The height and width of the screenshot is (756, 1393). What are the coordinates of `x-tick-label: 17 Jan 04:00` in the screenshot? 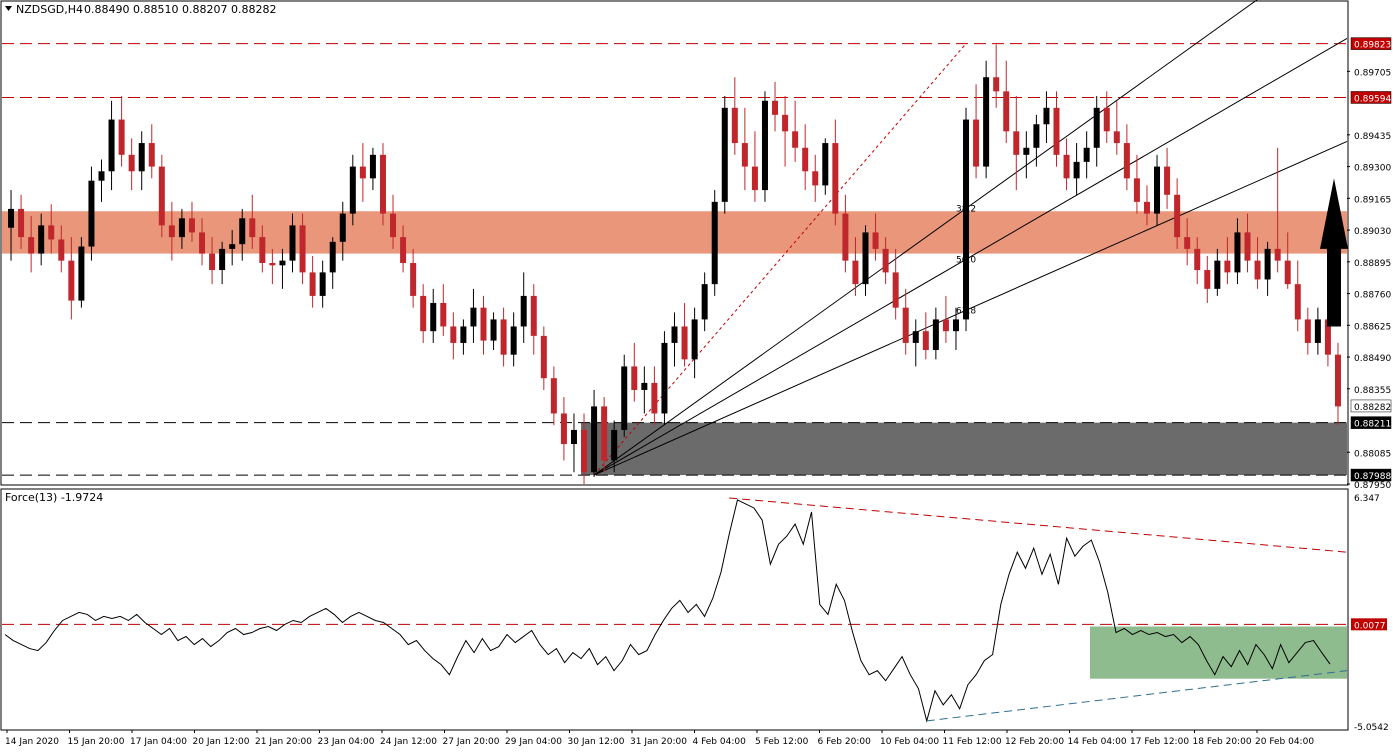 It's located at (158, 742).